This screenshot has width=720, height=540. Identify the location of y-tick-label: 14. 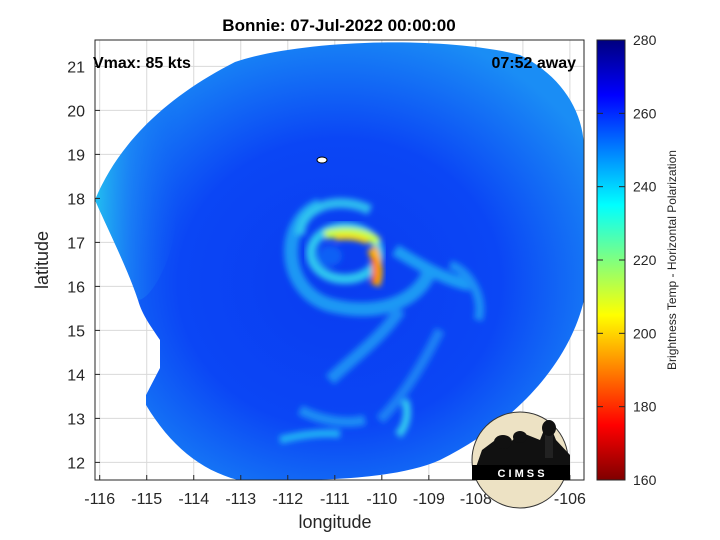
(76, 375).